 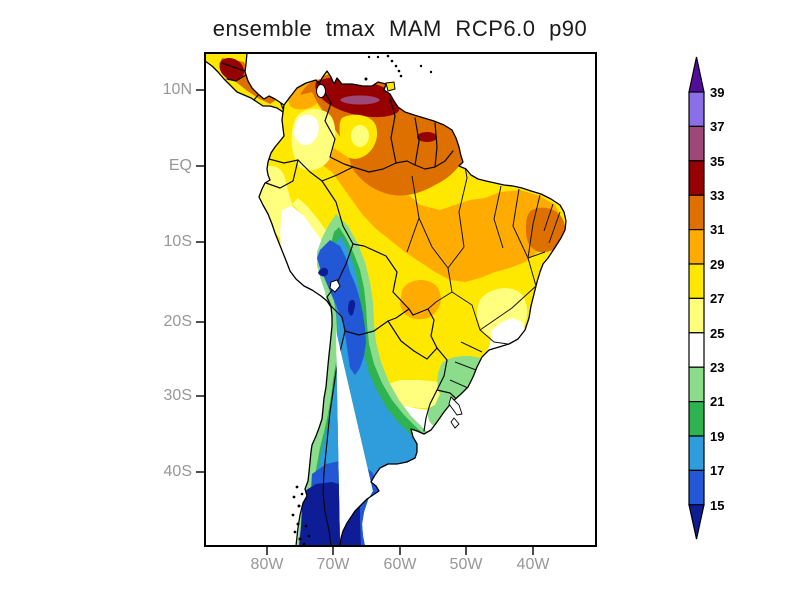 I want to click on cbar-label-17: 17, so click(x=717, y=470).